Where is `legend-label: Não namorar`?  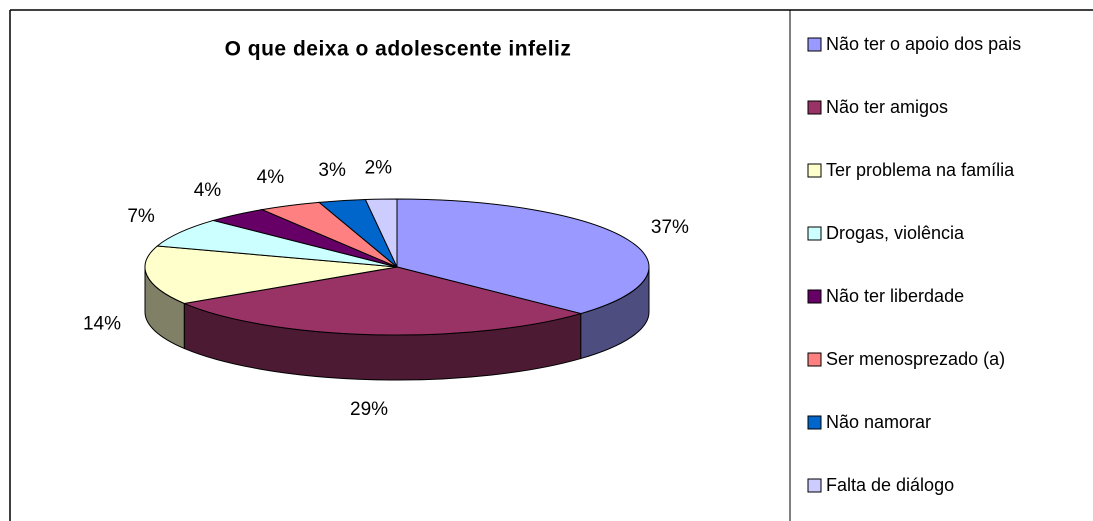
legend-label: Não namorar is located at coordinates (878, 422).